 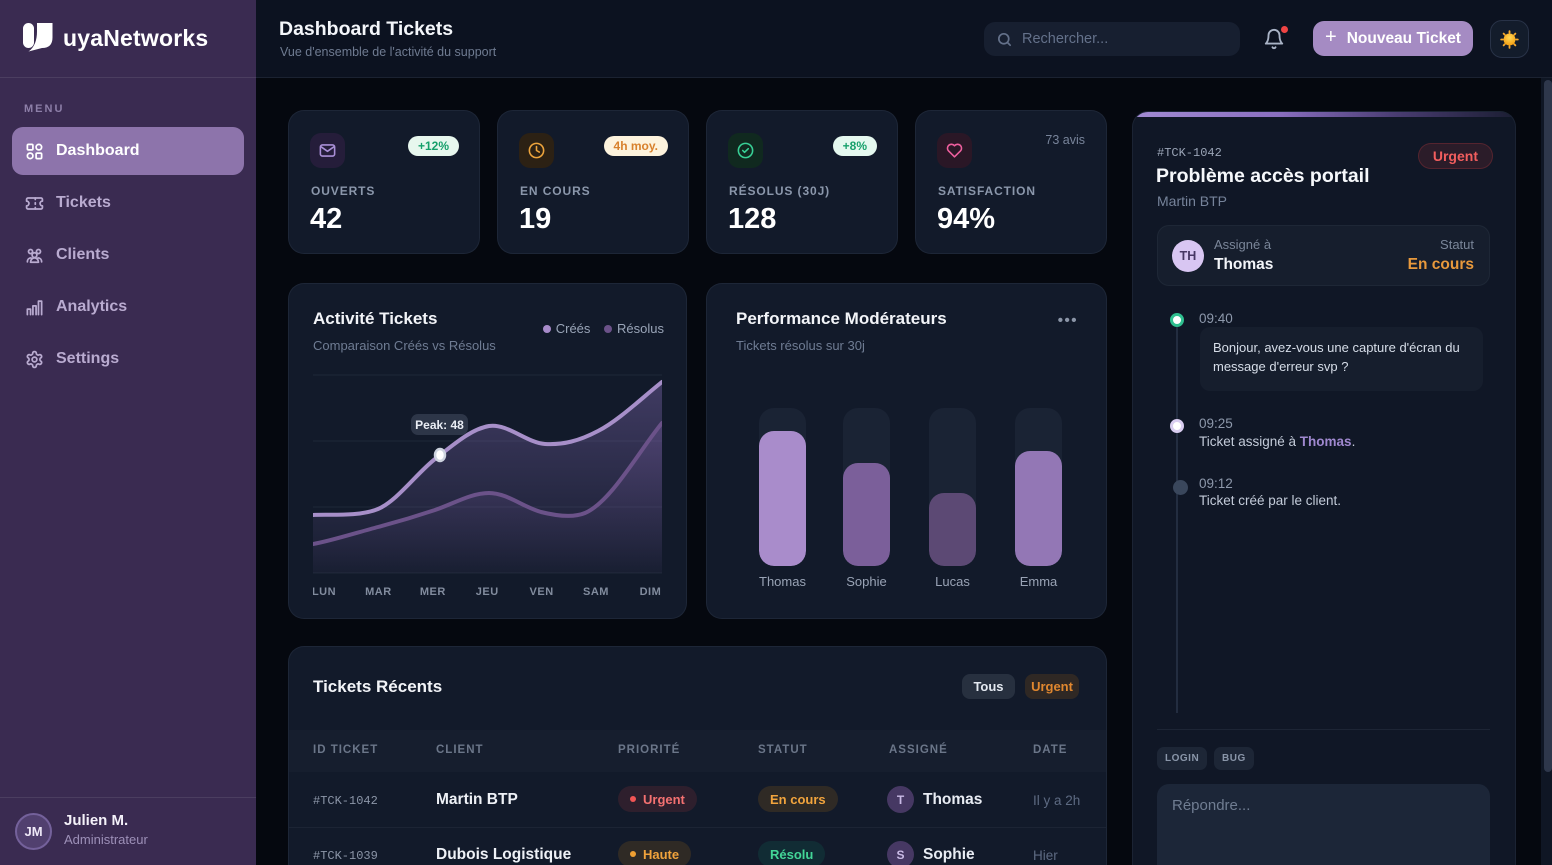 I want to click on svg-text: MER, so click(x=433, y=592).